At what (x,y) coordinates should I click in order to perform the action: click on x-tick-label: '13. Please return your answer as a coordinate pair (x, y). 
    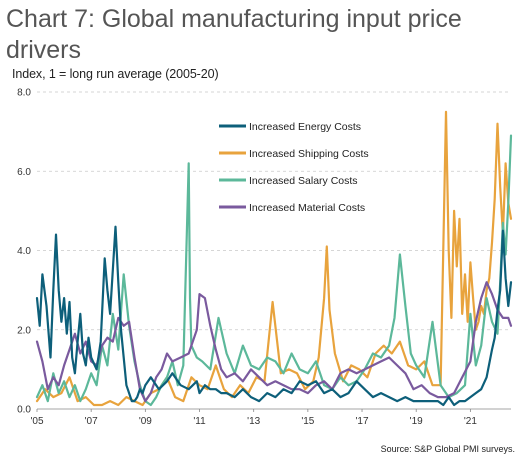
    Looking at the image, I should click on (253, 421).